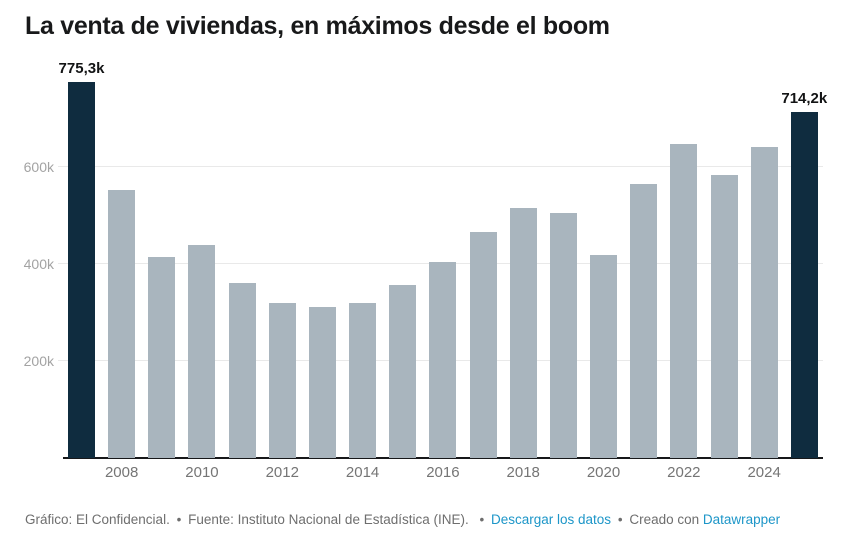 The height and width of the screenshot is (545, 845). I want to click on x-tick-label-2024: 2024, so click(764, 472).